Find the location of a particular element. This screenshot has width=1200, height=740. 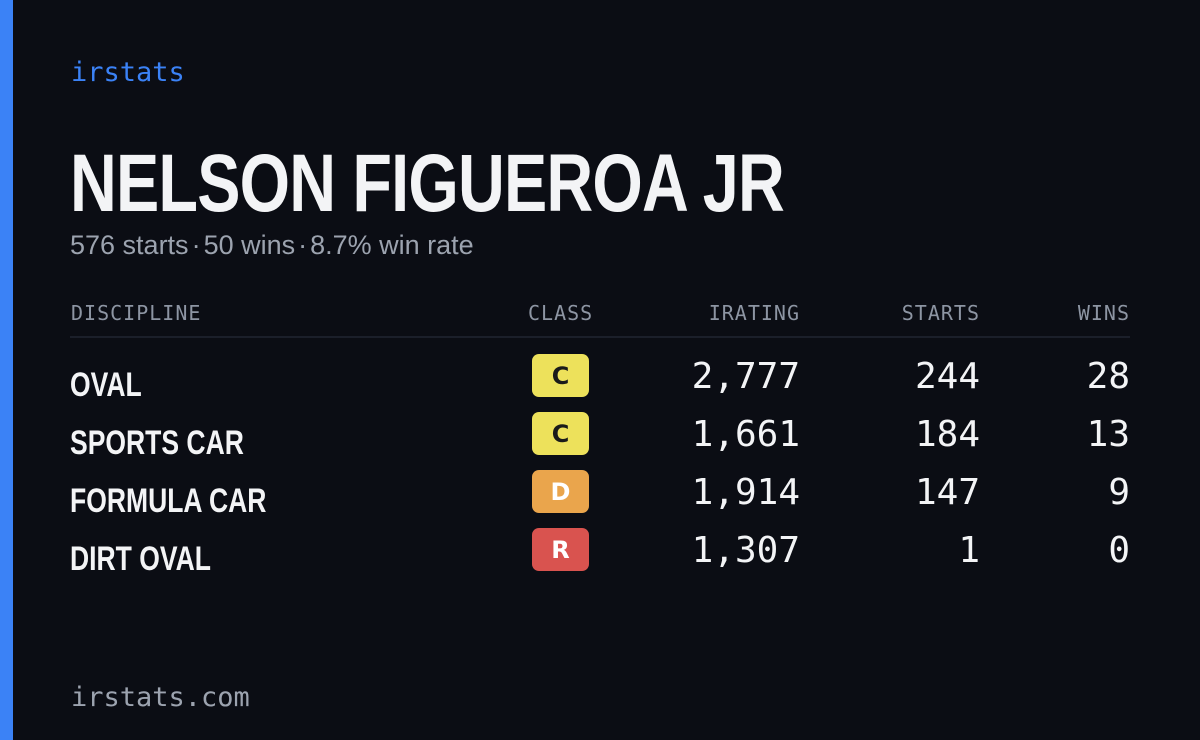

summary-wins: 50 wins is located at coordinates (249, 245).